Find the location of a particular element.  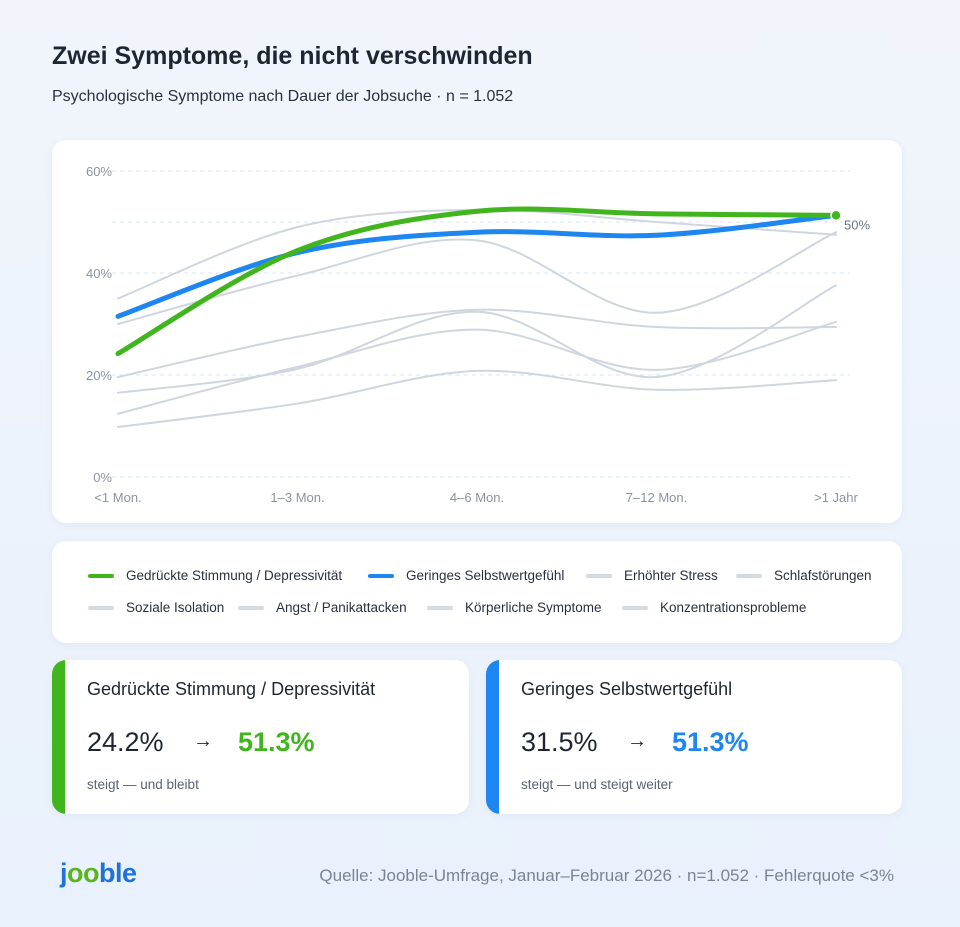

series-line-körperliche-symptome is located at coordinates (477, 367).